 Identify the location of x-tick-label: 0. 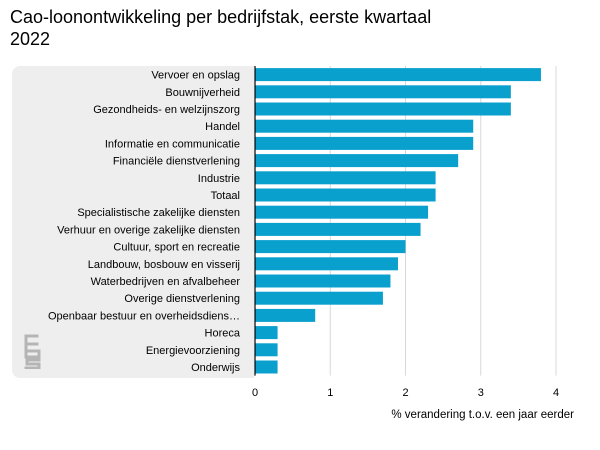
(255, 393).